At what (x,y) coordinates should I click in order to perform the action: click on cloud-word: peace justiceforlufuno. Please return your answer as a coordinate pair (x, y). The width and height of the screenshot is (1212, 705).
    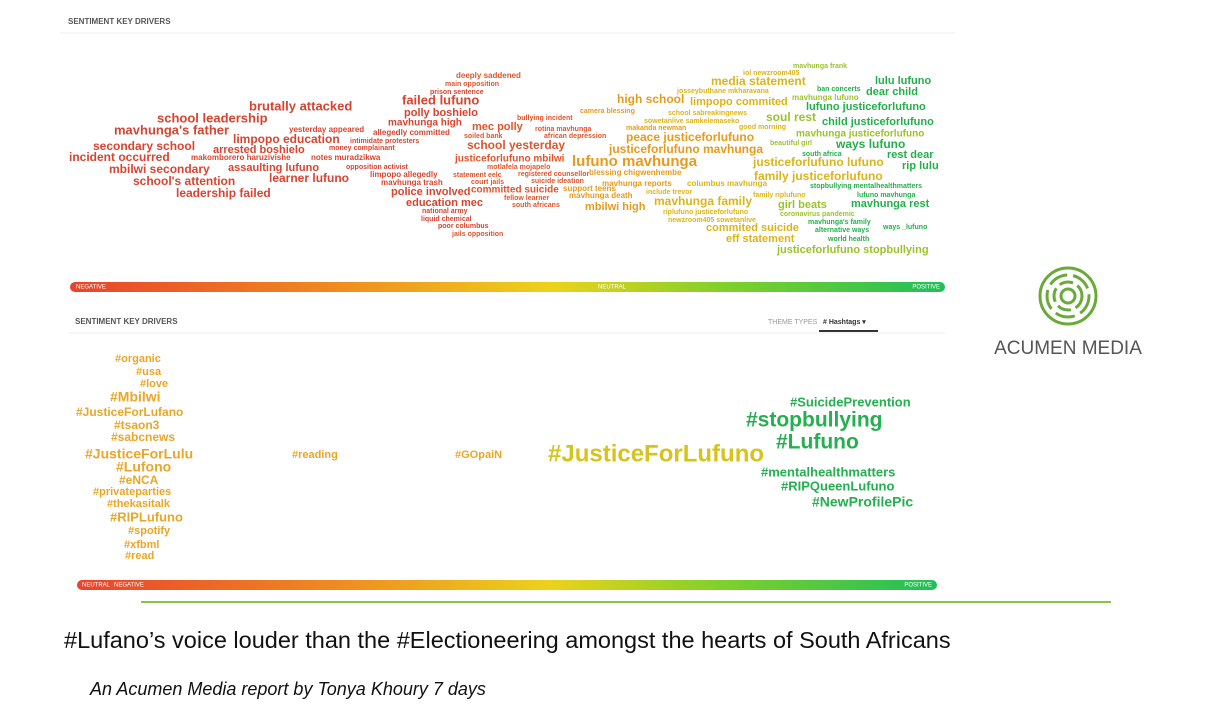
    Looking at the image, I should click on (690, 137).